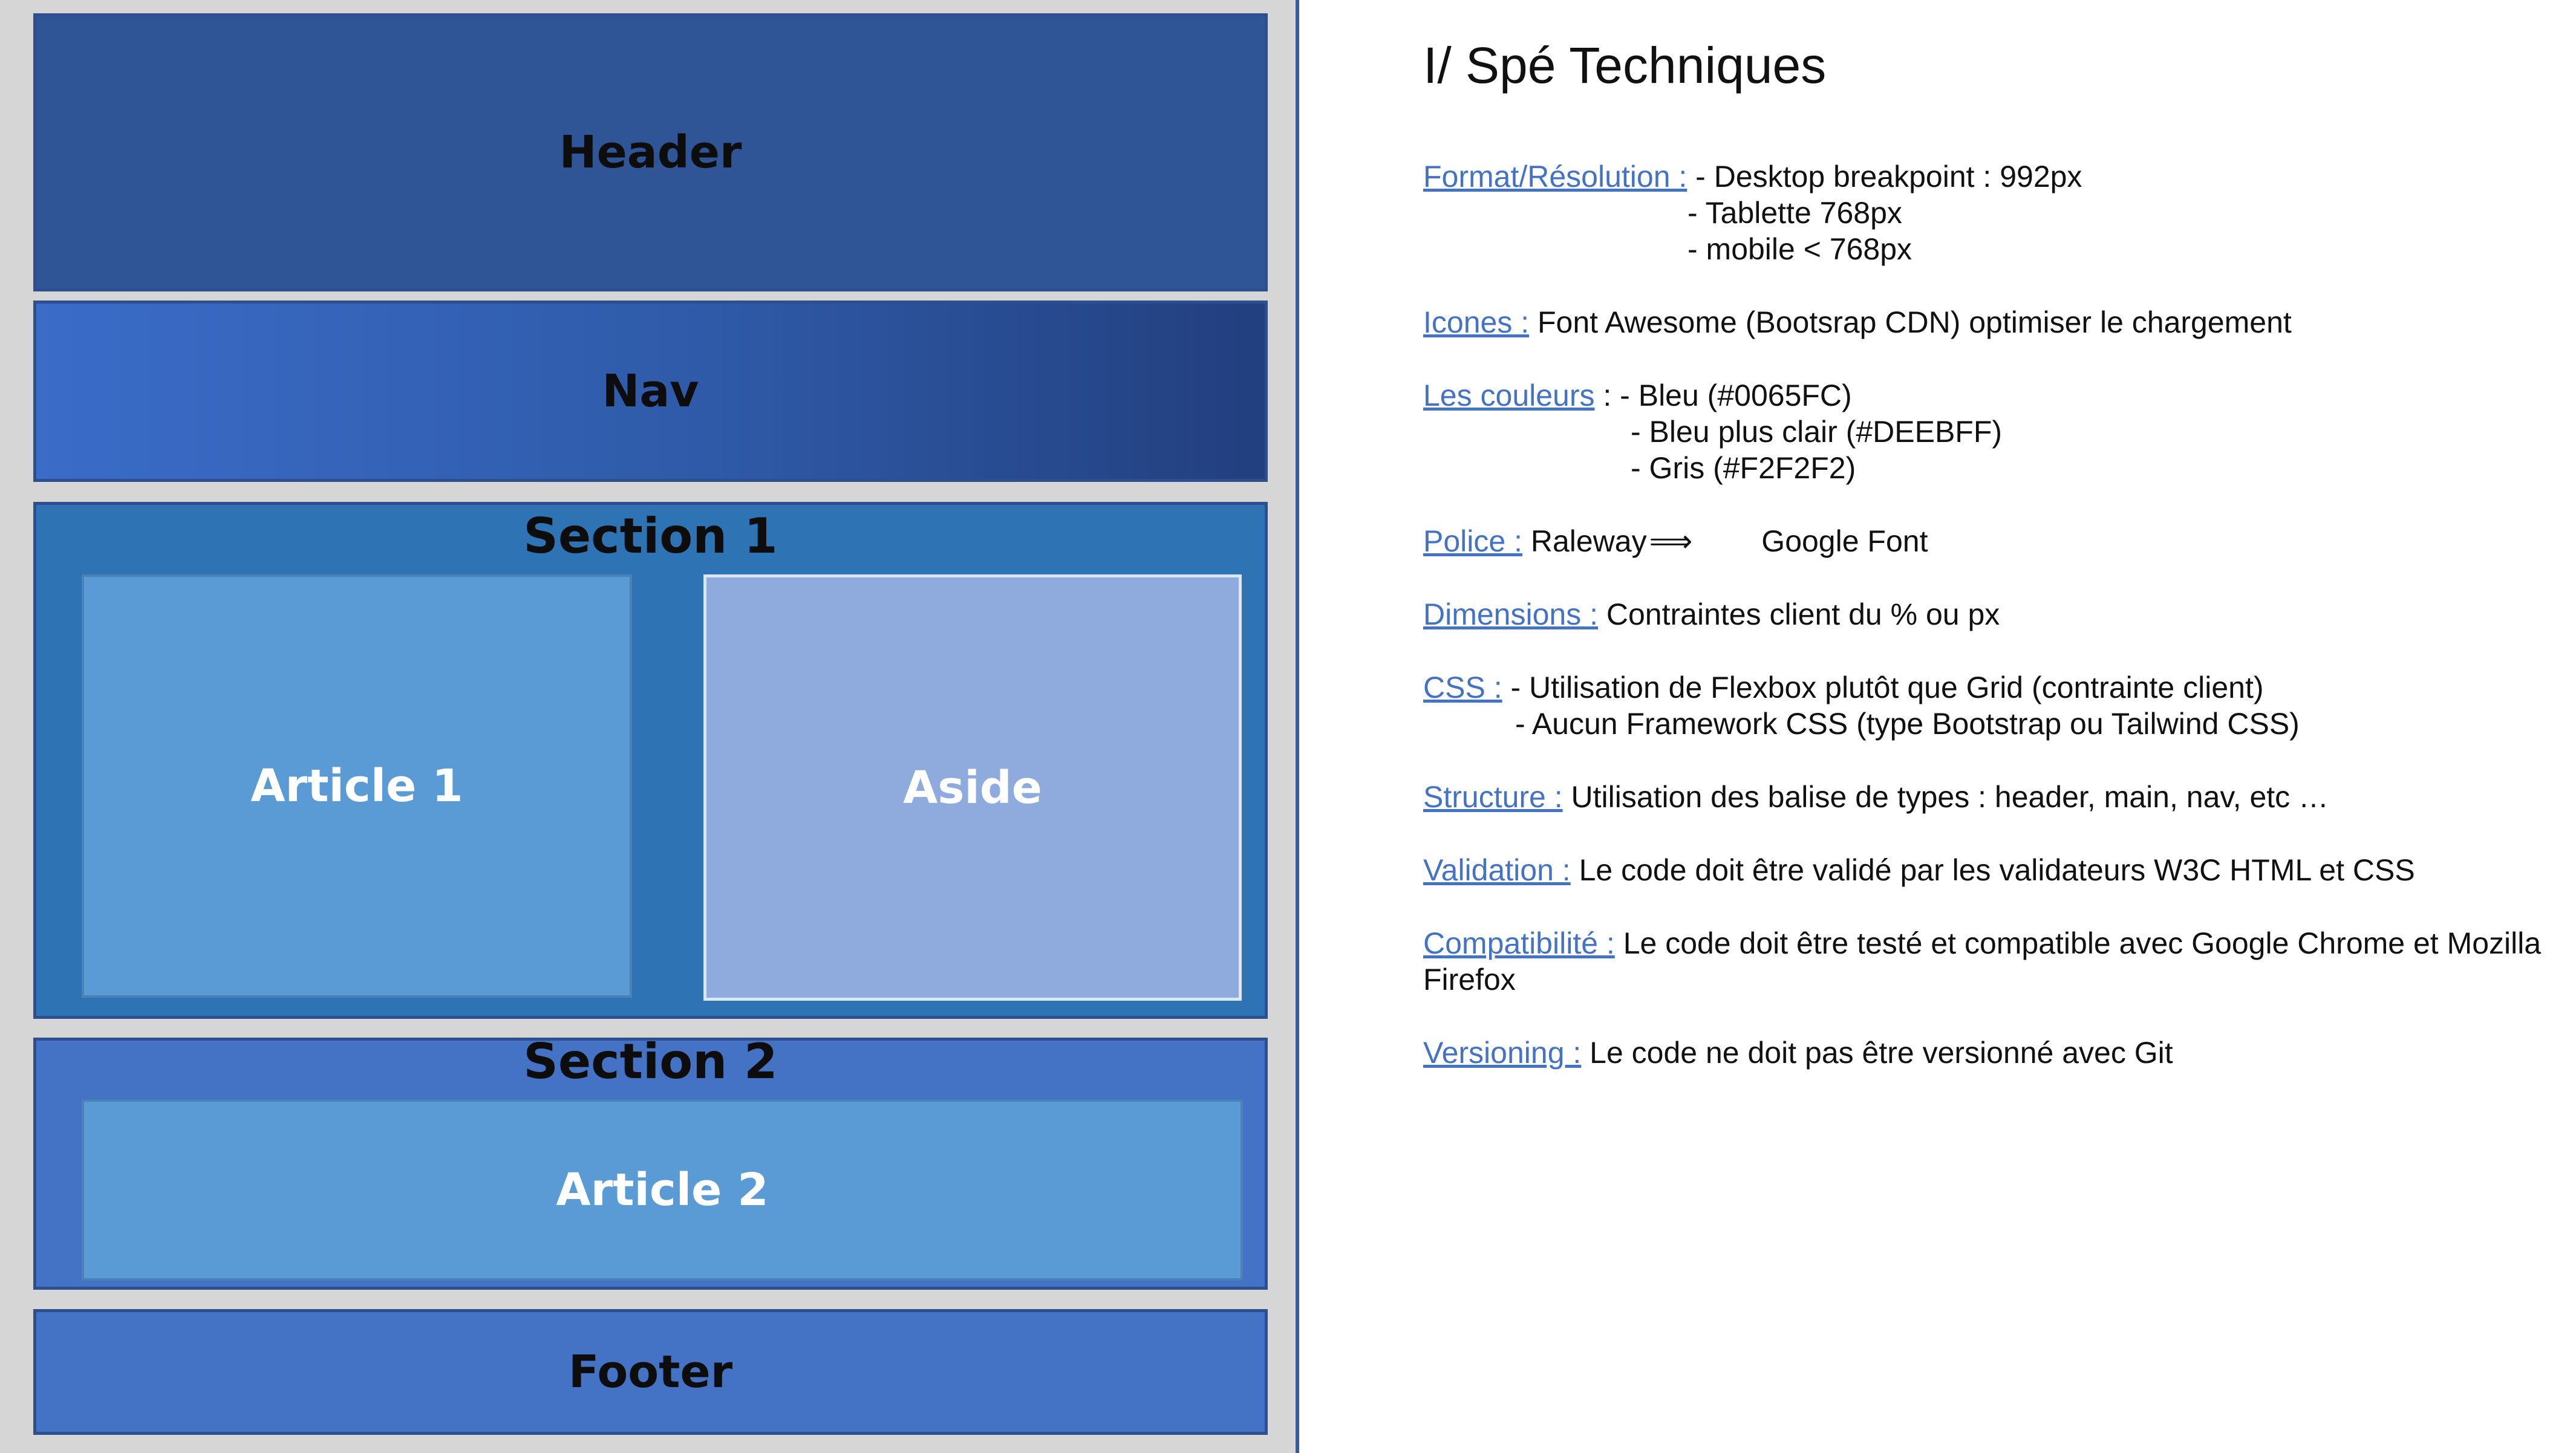 The width and height of the screenshot is (2576, 1453). What do you see at coordinates (1497, 870) in the screenshot?
I see `validation-link: Validation :` at bounding box center [1497, 870].